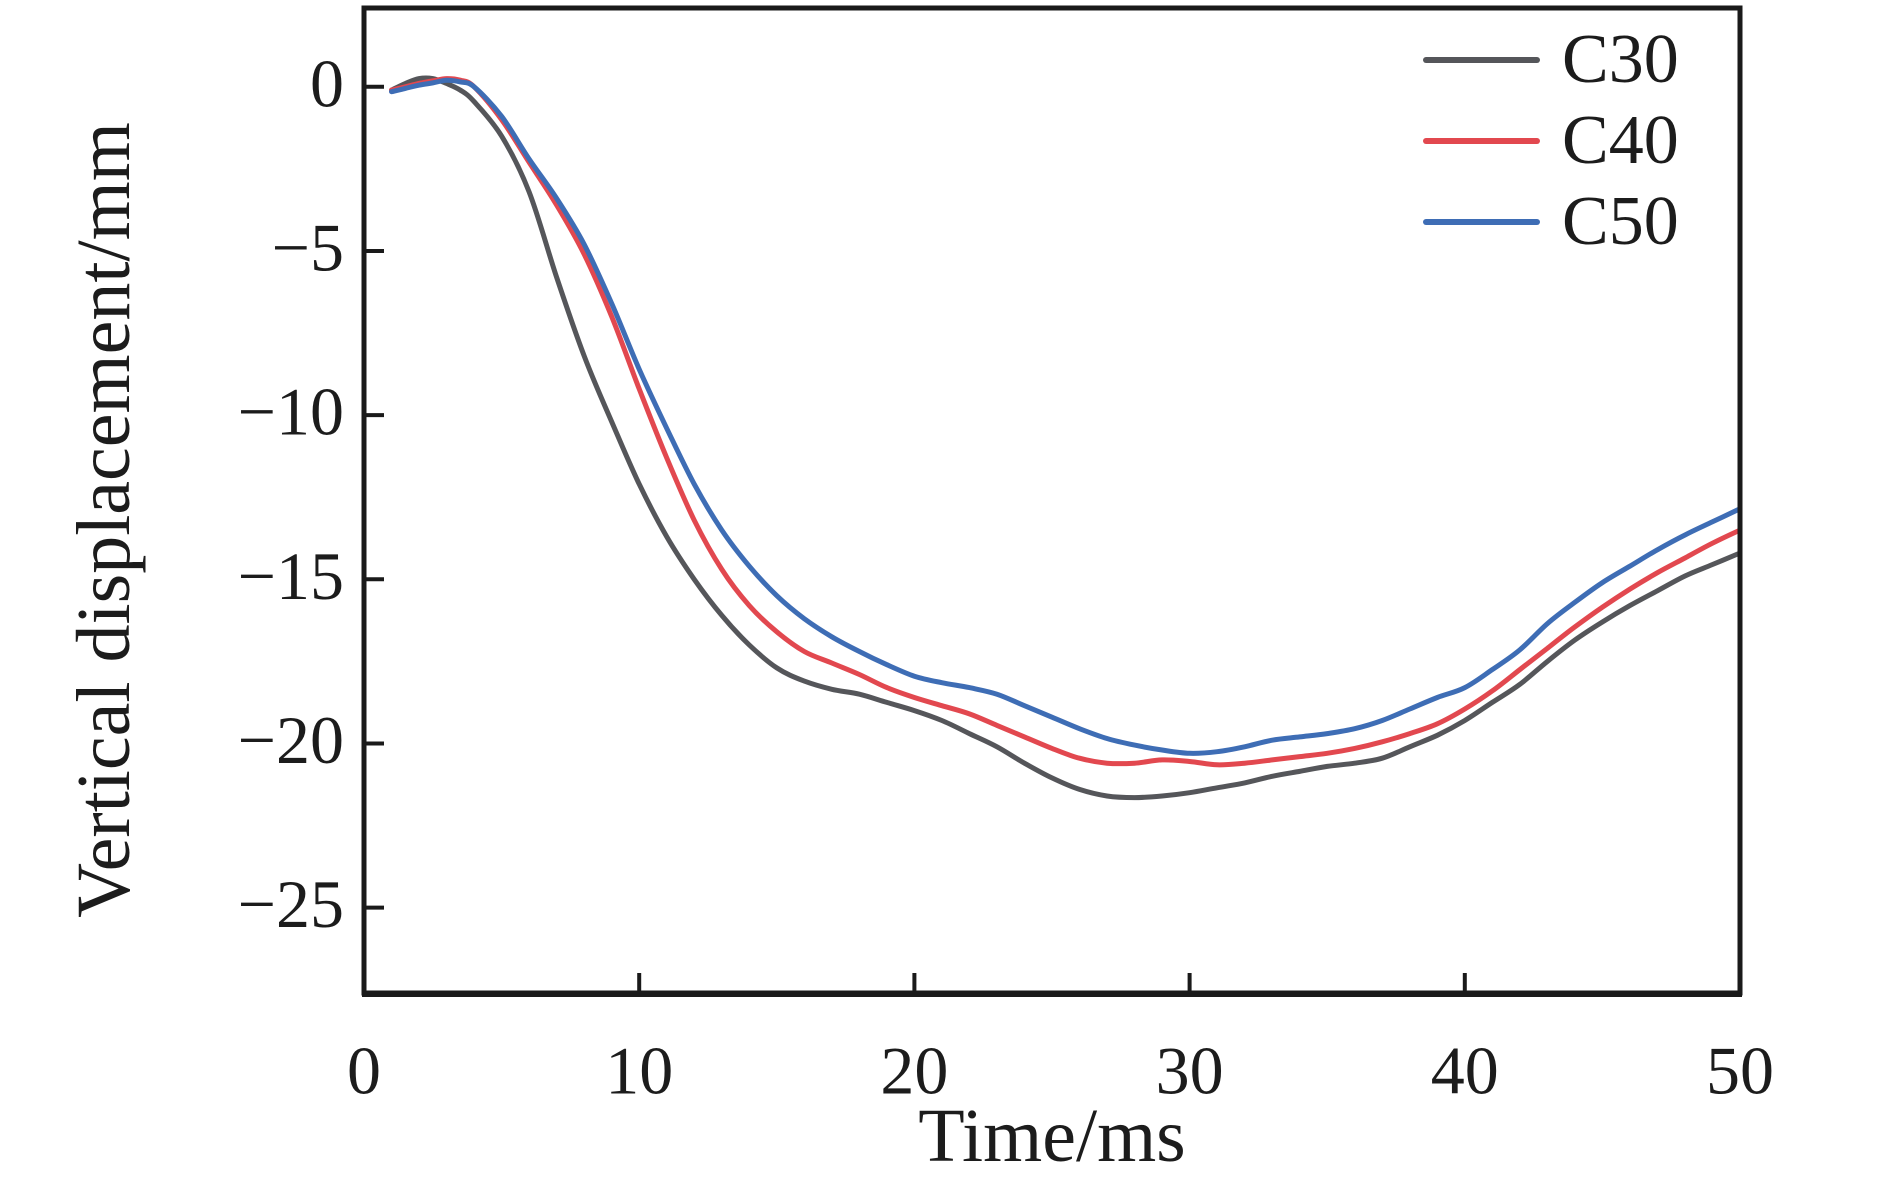 The width and height of the screenshot is (1890, 1184). Describe the element at coordinates (291, 412) in the screenshot. I see `y-tick-label: −10` at that location.